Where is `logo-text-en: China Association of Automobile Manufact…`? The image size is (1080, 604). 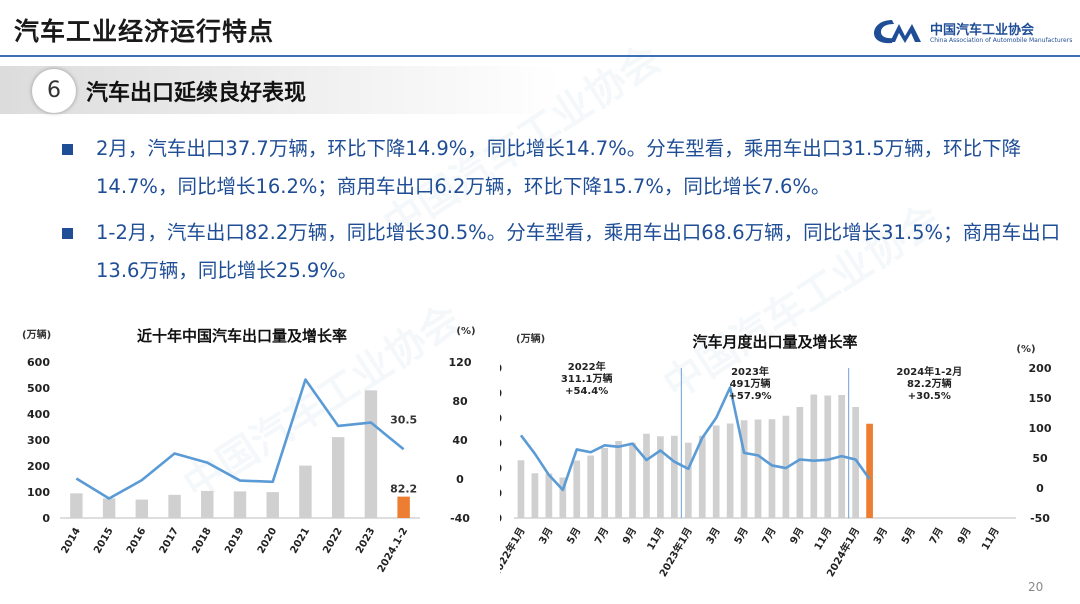
logo-text-en: China Association of Automobile Manufact… is located at coordinates (1001, 40).